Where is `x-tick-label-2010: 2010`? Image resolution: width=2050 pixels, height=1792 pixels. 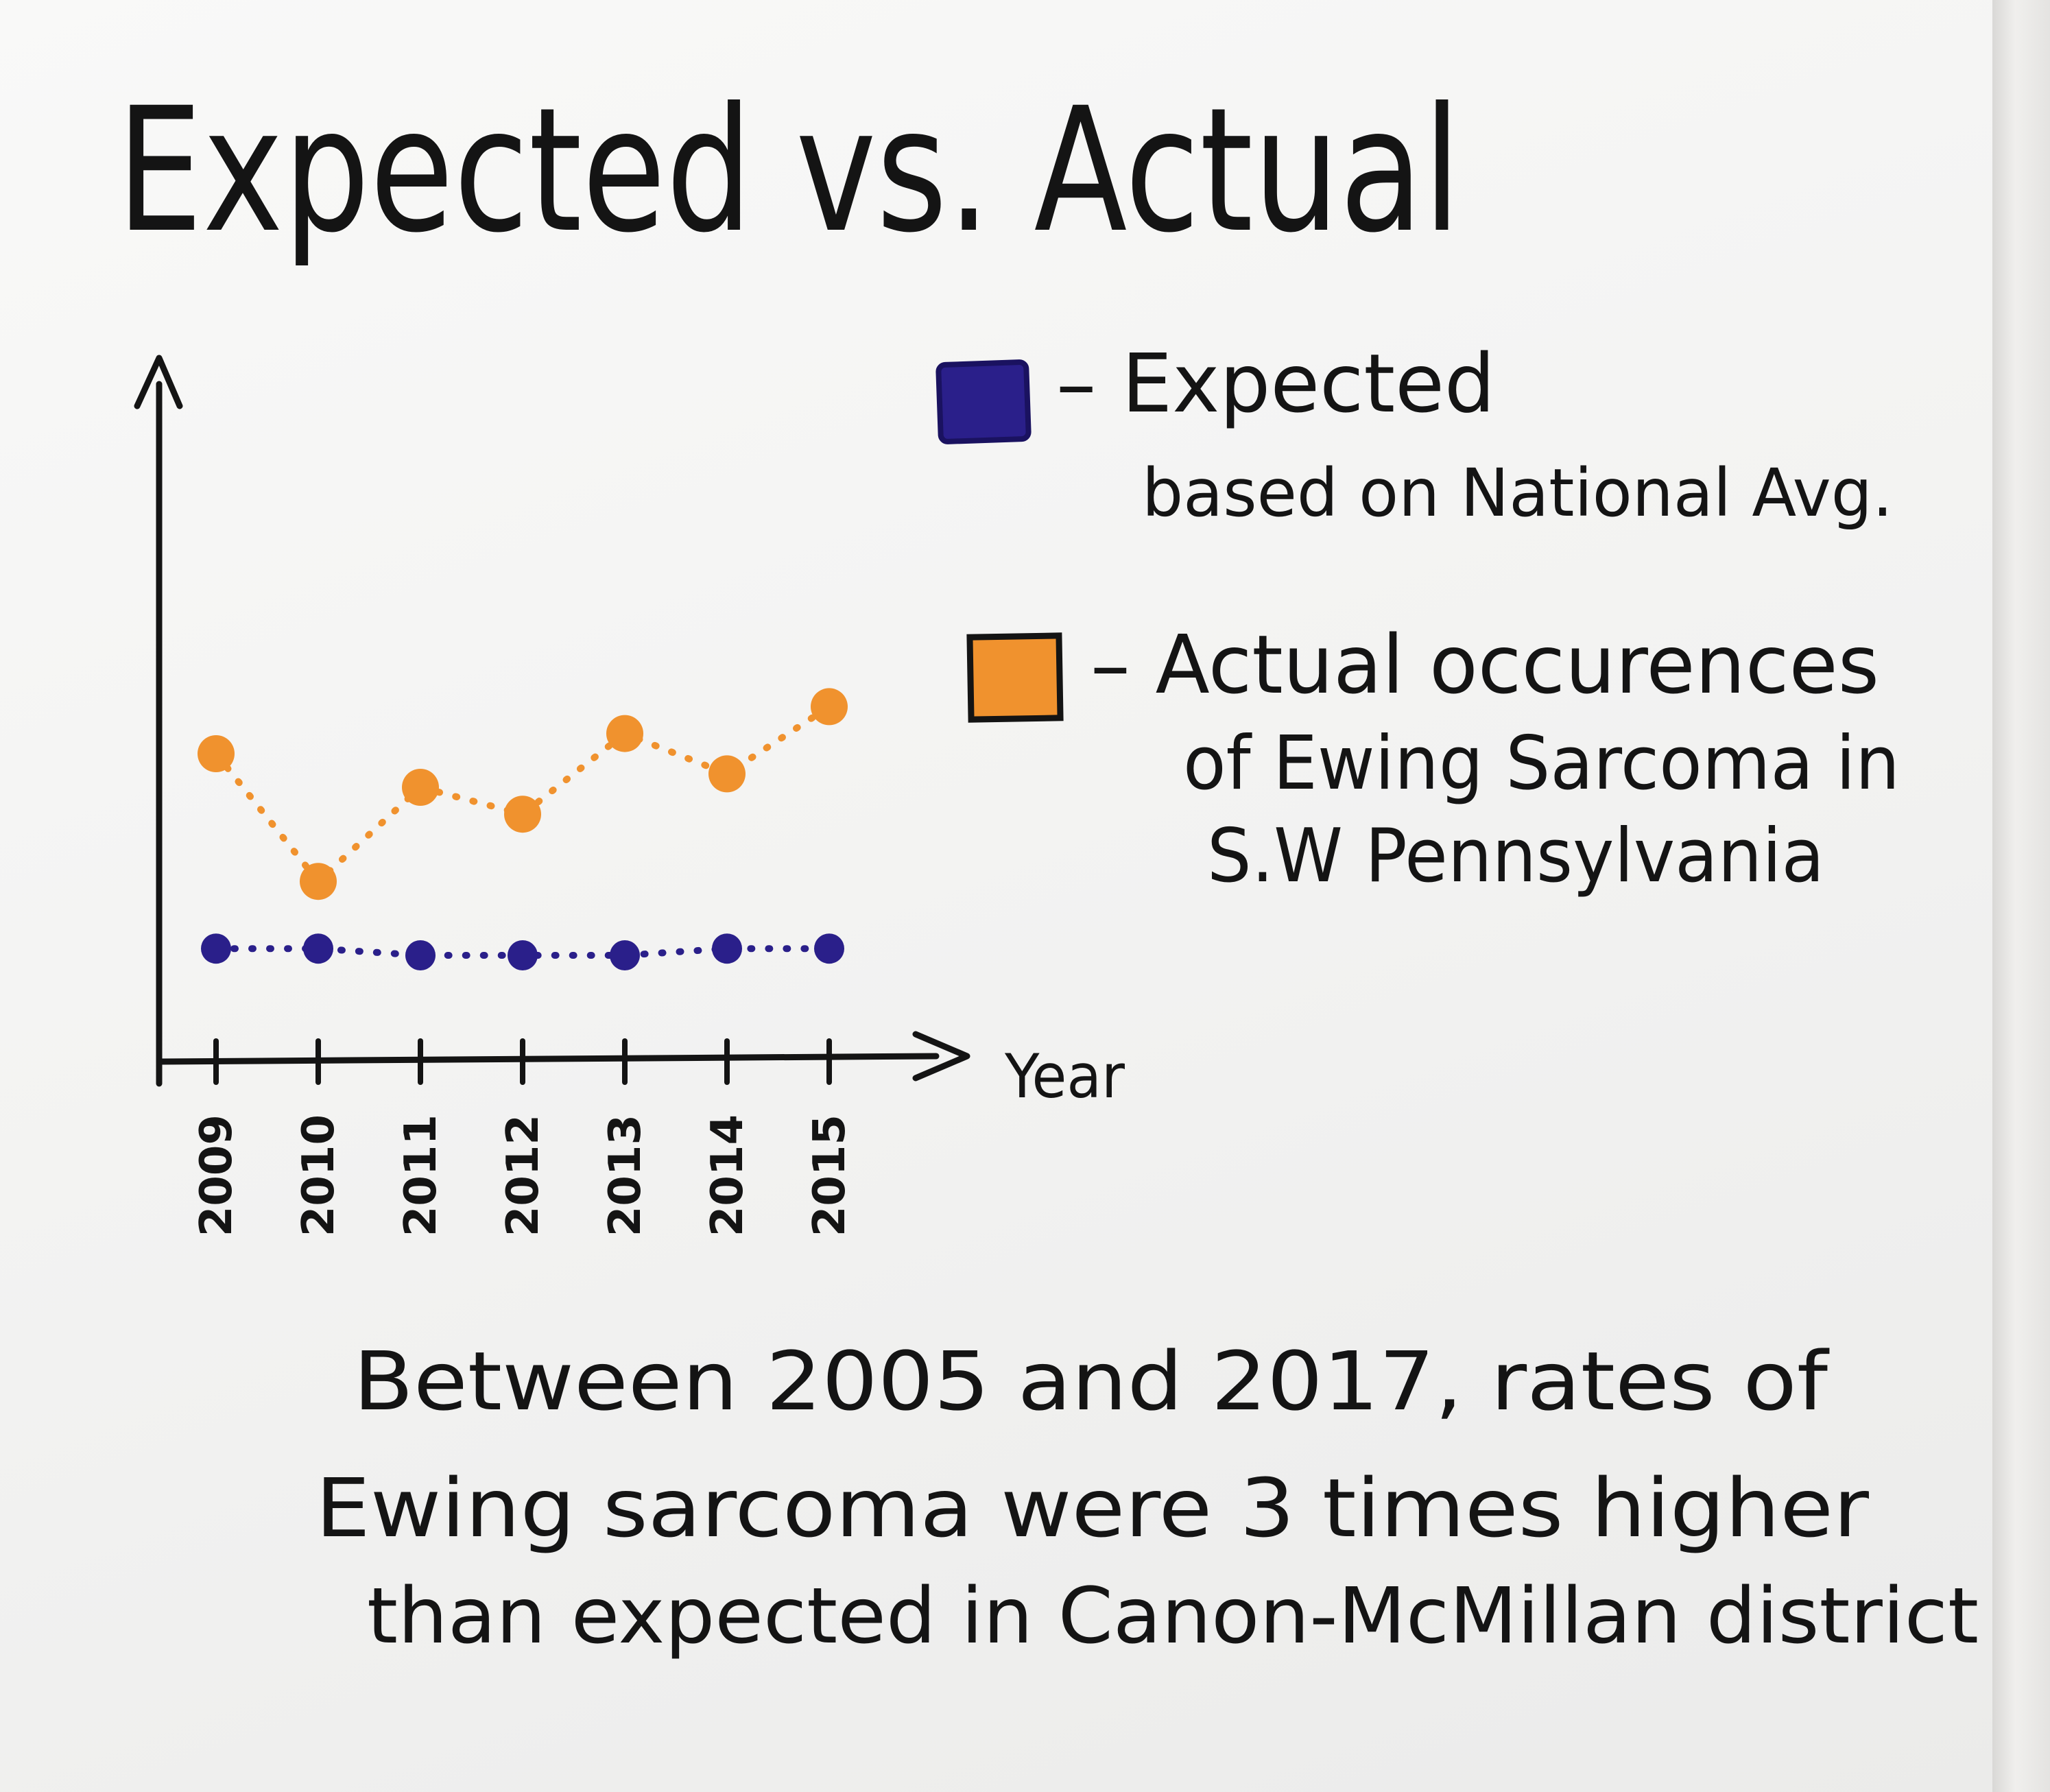
x-tick-label-2010: 2010 is located at coordinates (319, 1175).